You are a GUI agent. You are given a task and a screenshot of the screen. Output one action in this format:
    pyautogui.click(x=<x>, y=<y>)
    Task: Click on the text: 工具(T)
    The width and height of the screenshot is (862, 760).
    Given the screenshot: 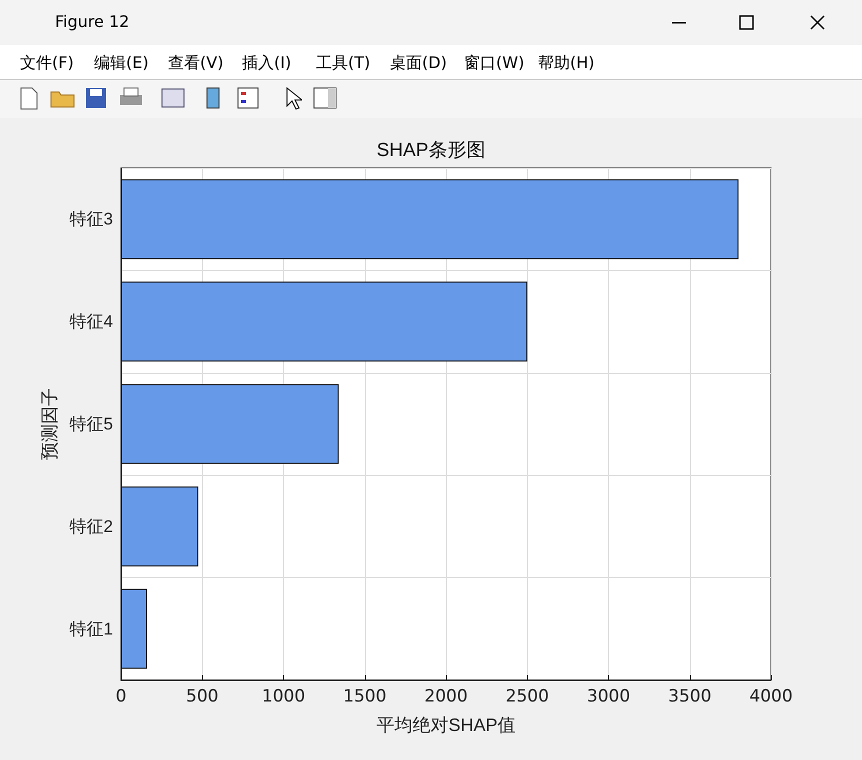 What is the action you would take?
    pyautogui.click(x=343, y=63)
    